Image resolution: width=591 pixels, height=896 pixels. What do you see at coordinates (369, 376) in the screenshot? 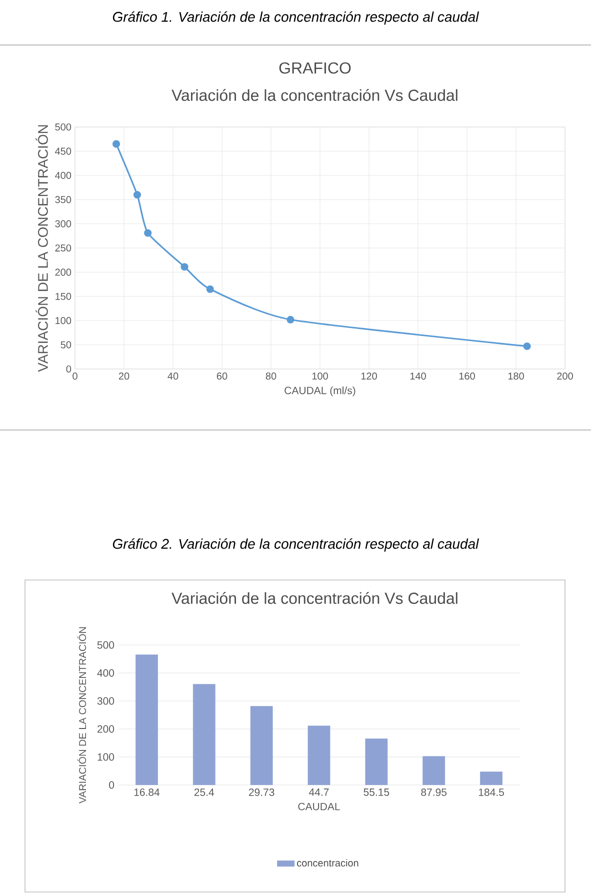
I see `x-tick-label: 120` at bounding box center [369, 376].